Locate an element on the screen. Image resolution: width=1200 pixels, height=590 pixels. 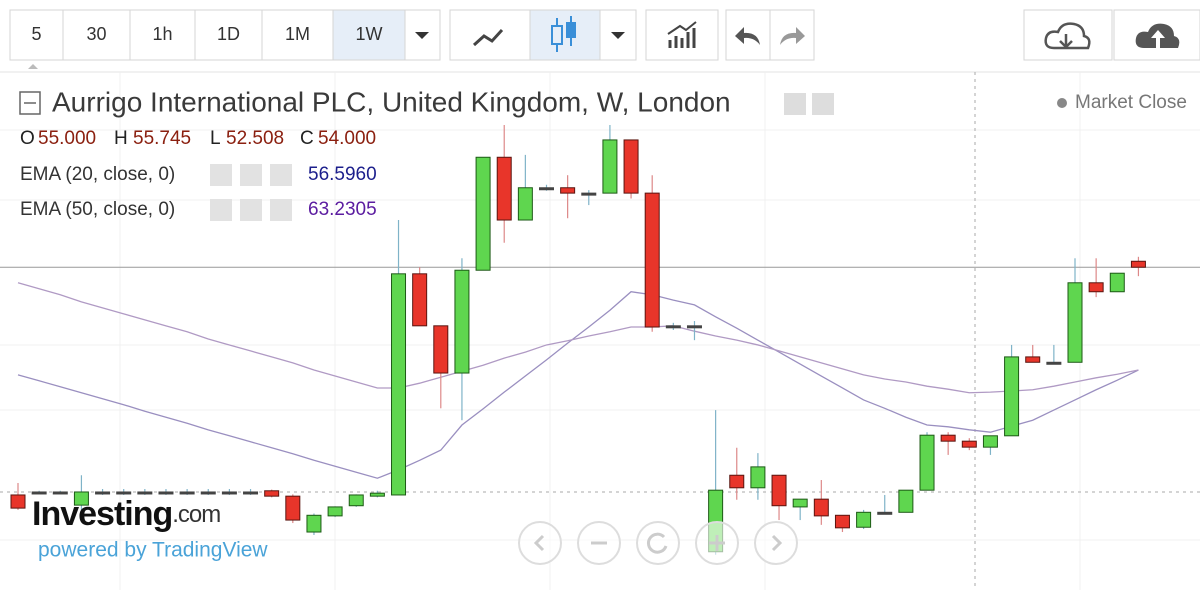
interval-label: 1h is located at coordinates (162, 34).